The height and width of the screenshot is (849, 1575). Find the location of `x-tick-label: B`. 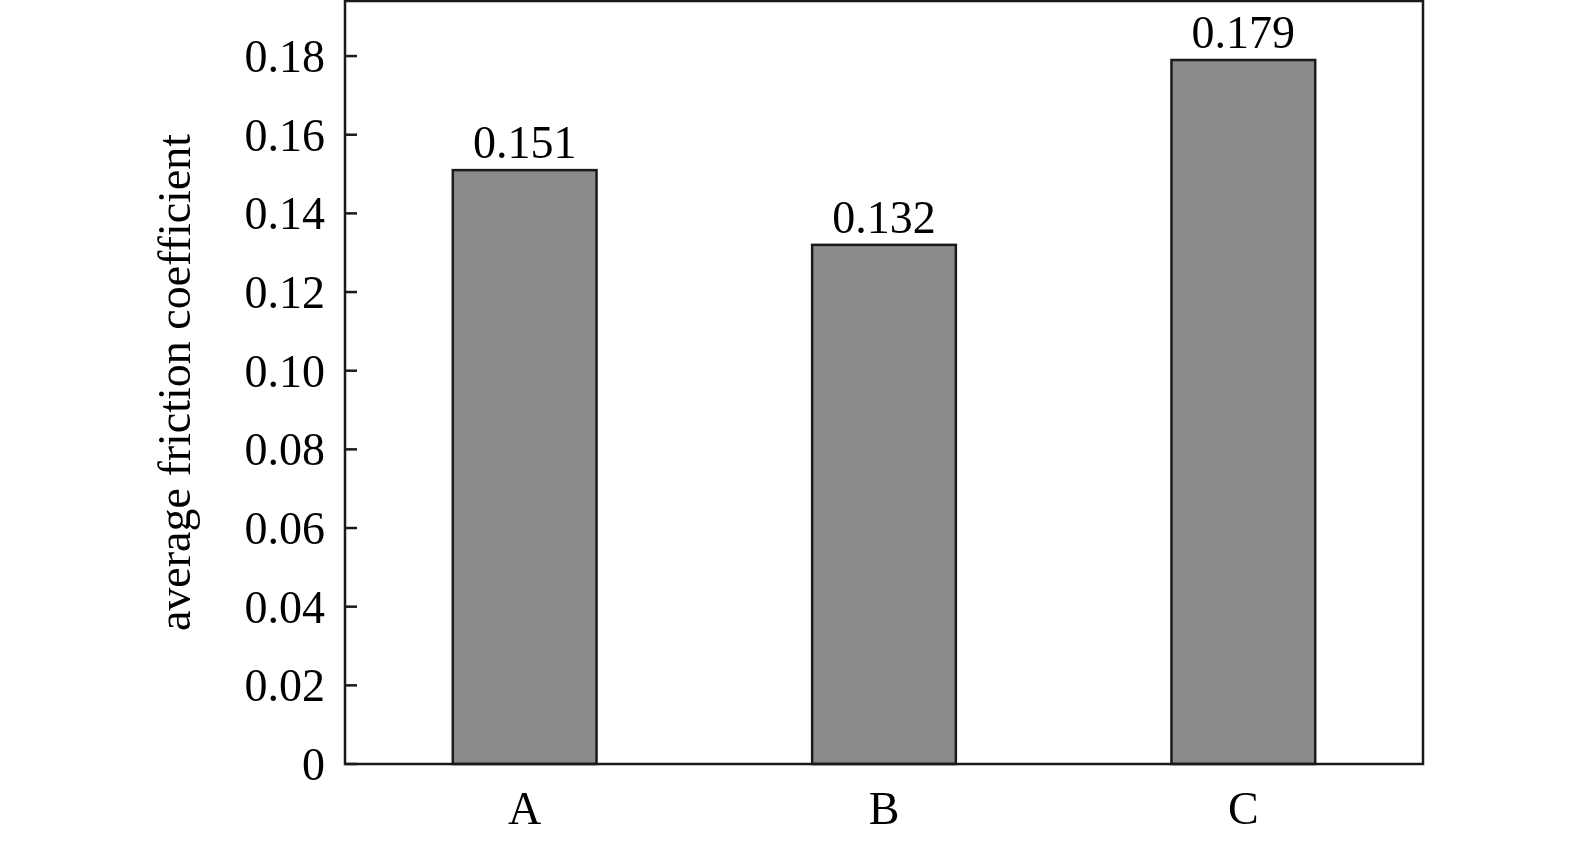

x-tick-label: B is located at coordinates (884, 808).